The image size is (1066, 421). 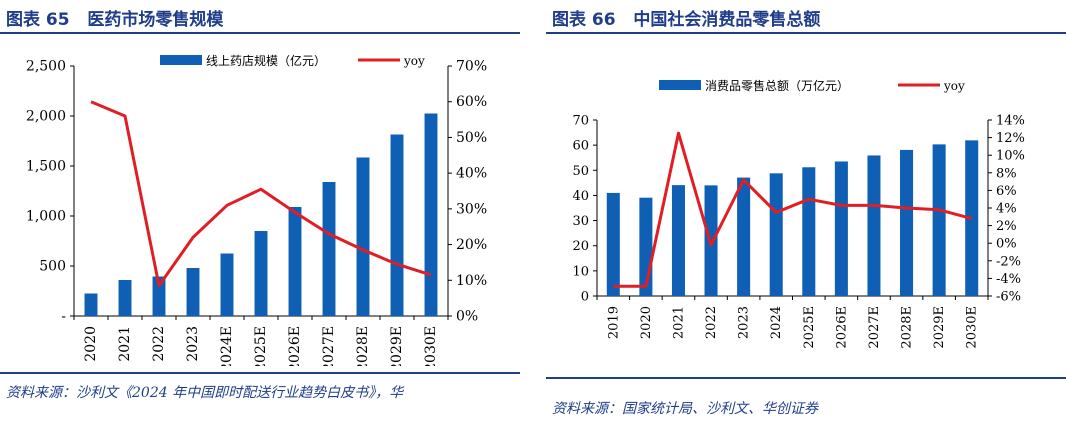 I want to click on y-right-tick-label: 4%, so click(x=1006, y=209).